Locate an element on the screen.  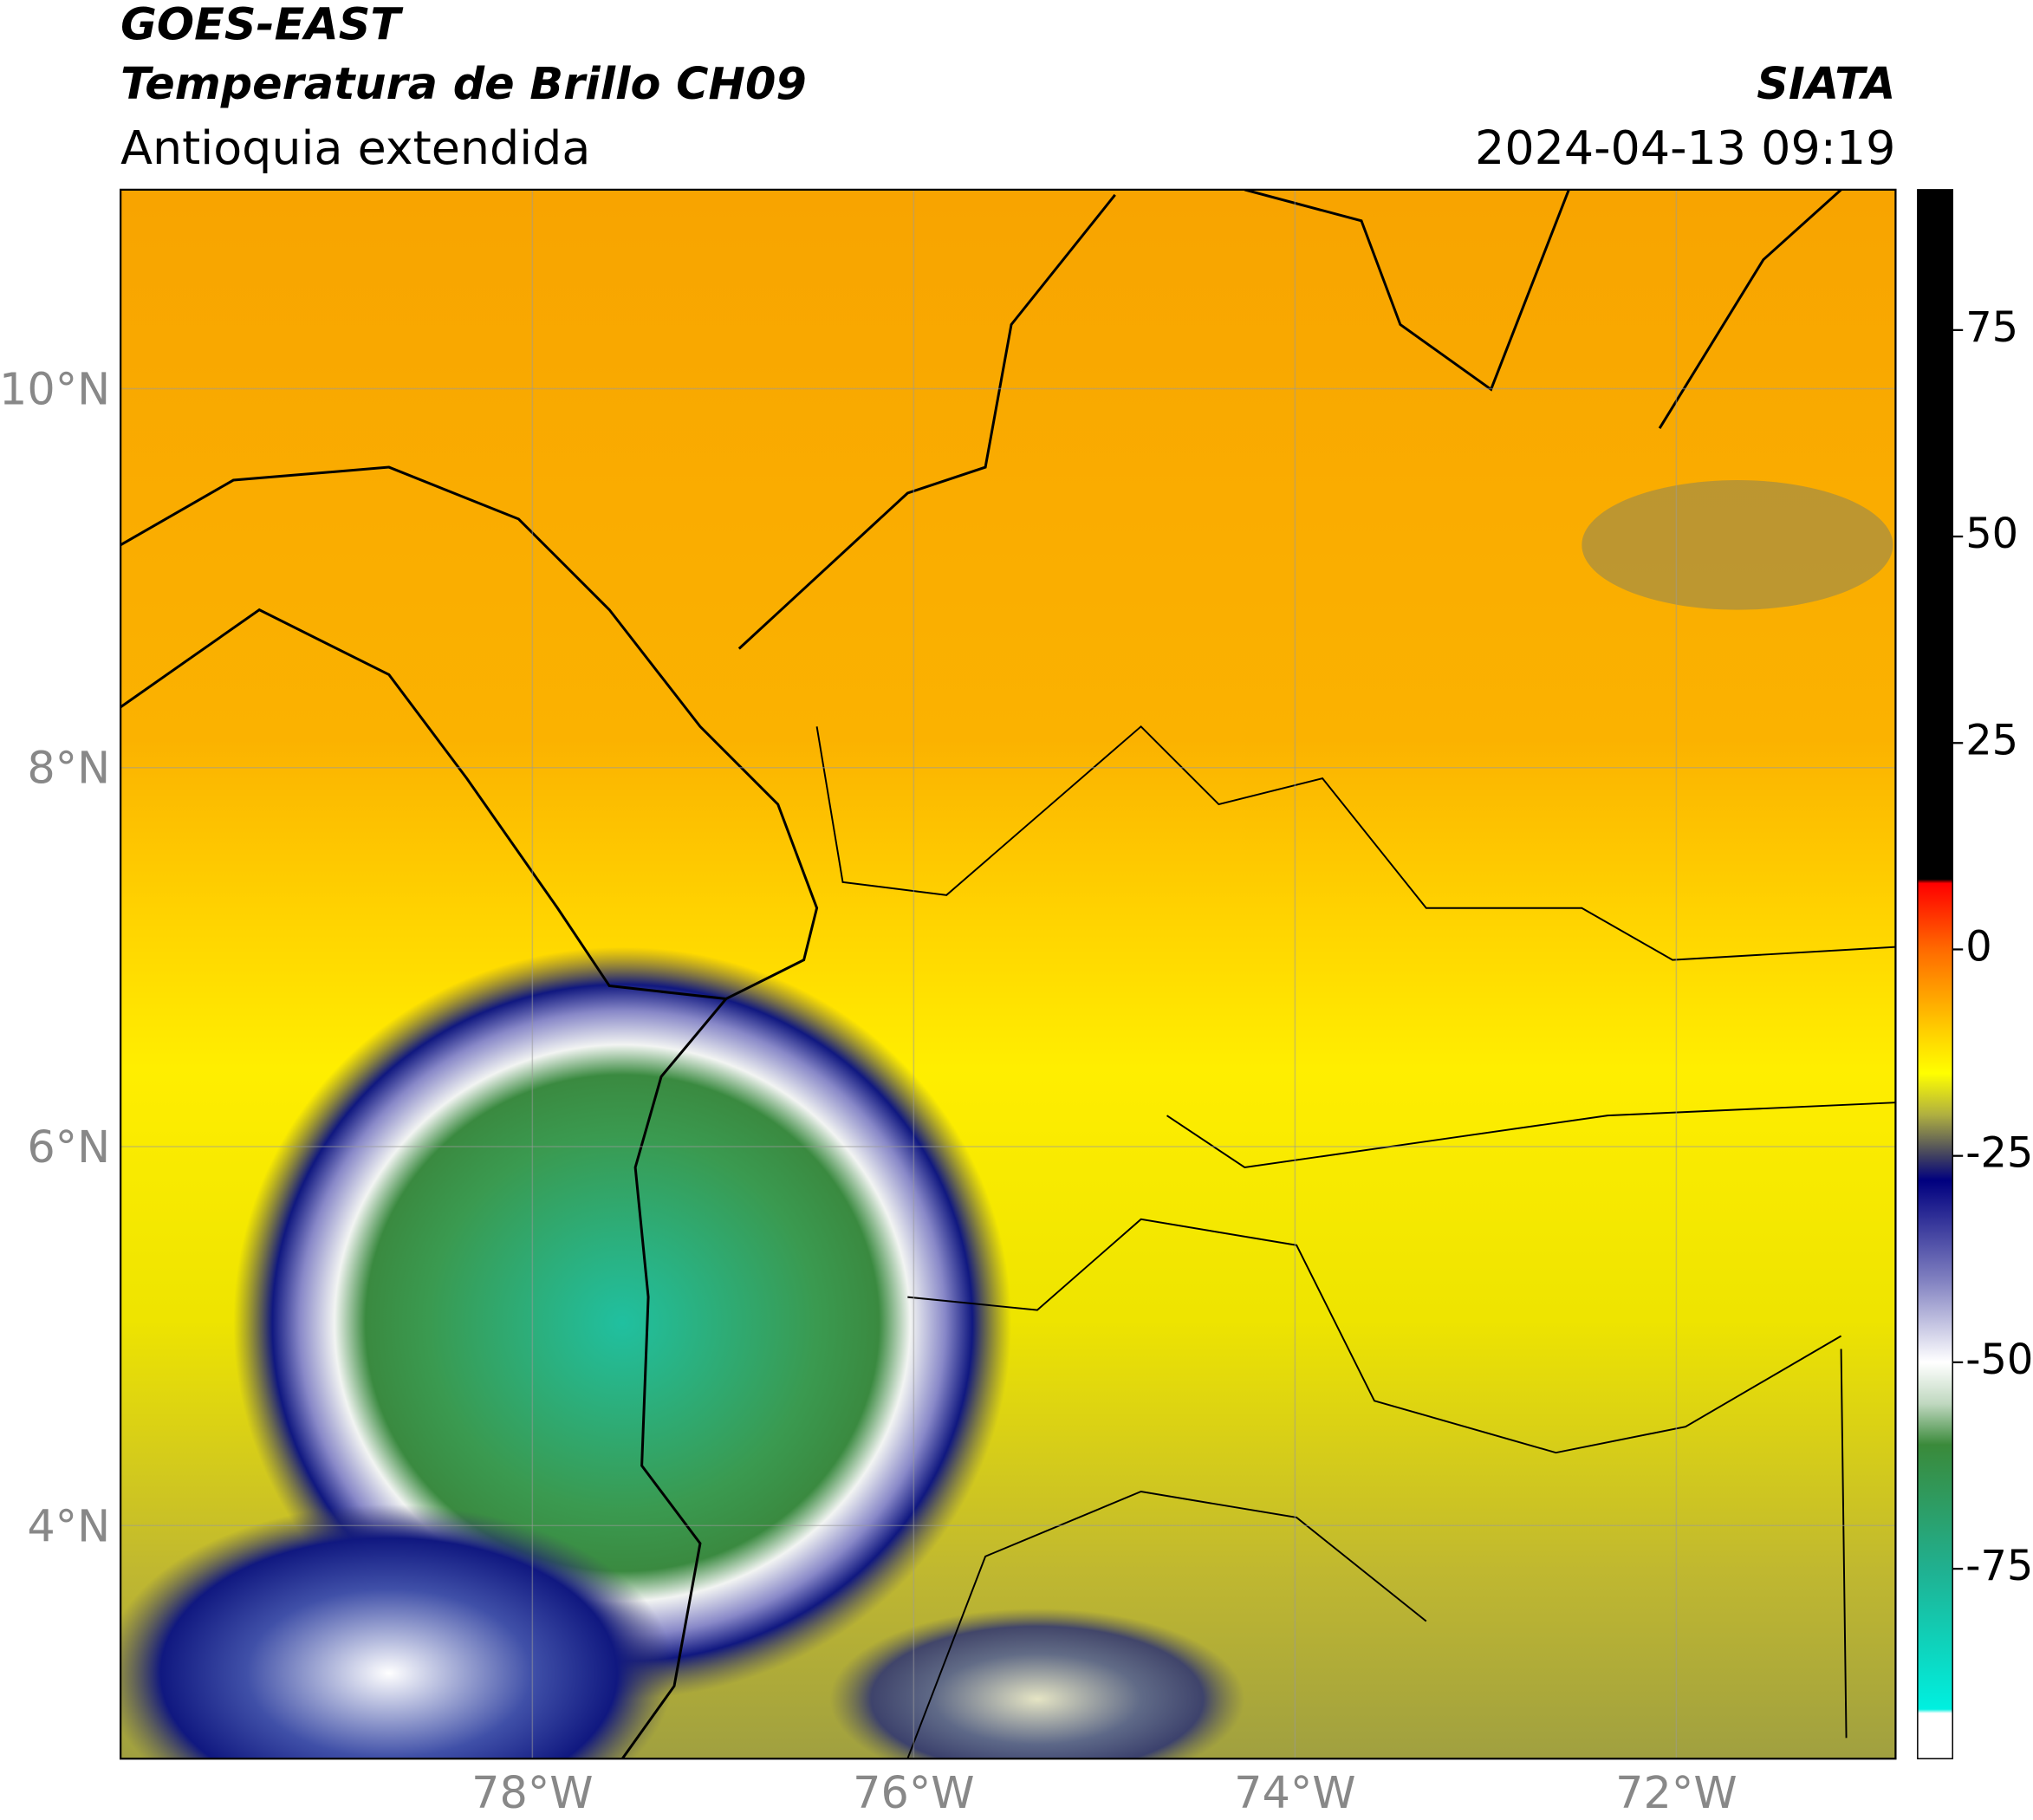
lat-tick-label: 10°N is located at coordinates (55, 388).